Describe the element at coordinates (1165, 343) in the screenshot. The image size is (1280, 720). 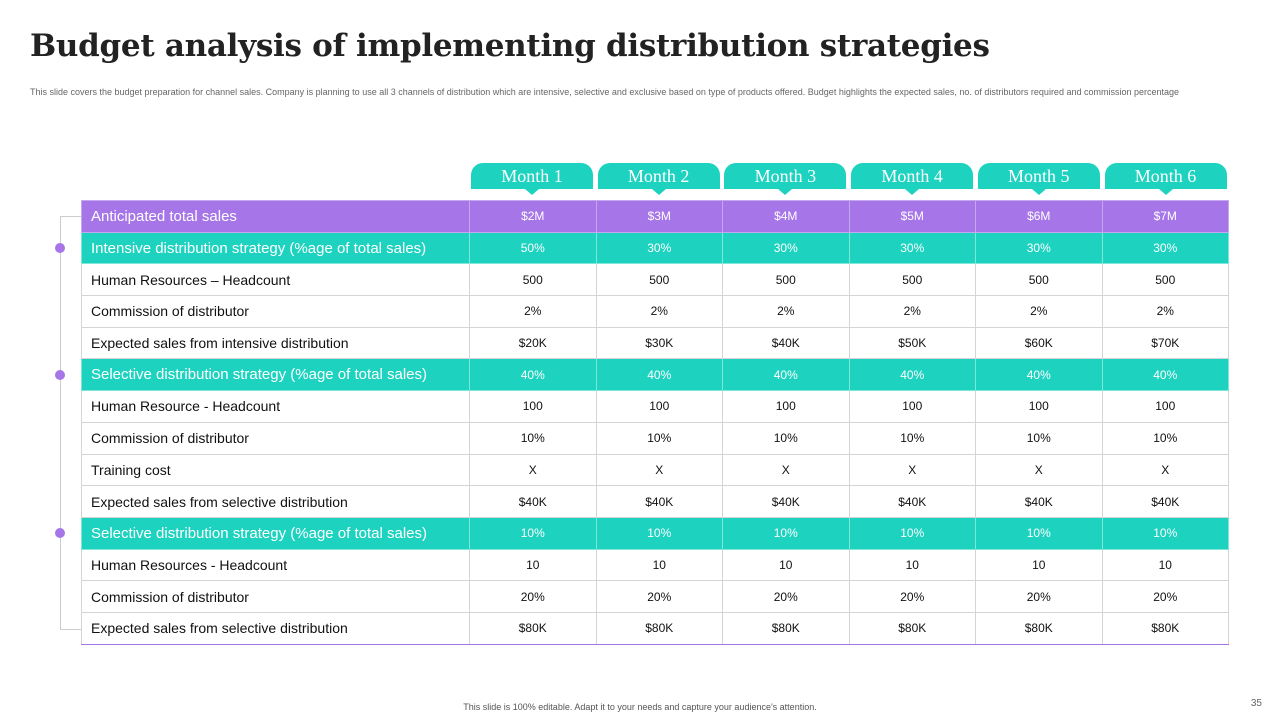
I see `table-cell: $70K` at that location.